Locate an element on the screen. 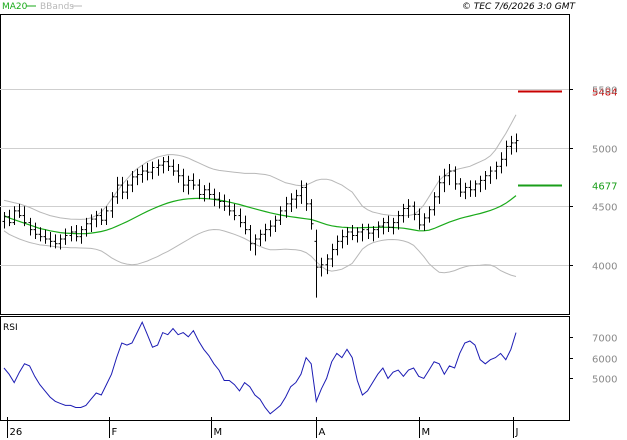  month-tick-label: J is located at coordinates (517, 432).